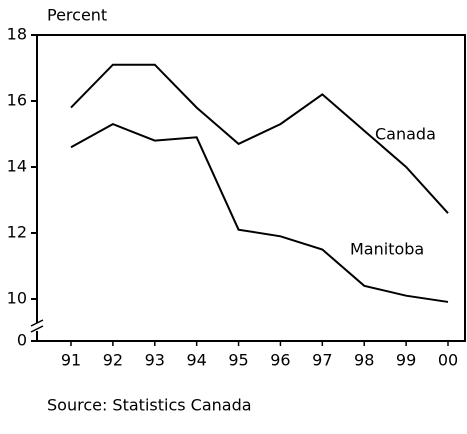 The image size is (467, 434). I want to click on y-tick-label: 10, so click(17, 298).